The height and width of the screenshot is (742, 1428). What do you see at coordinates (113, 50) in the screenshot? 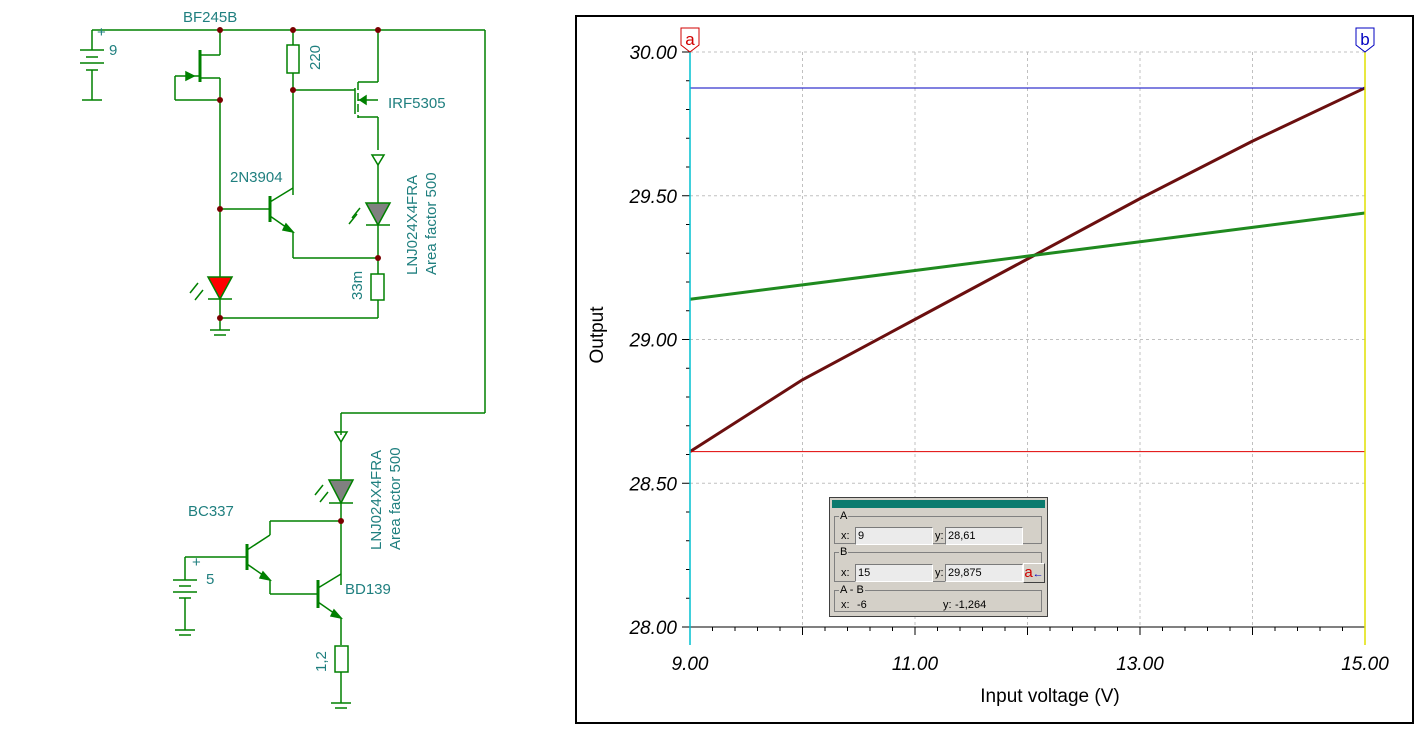
I see `battery-top-voltage-label: 9` at bounding box center [113, 50].